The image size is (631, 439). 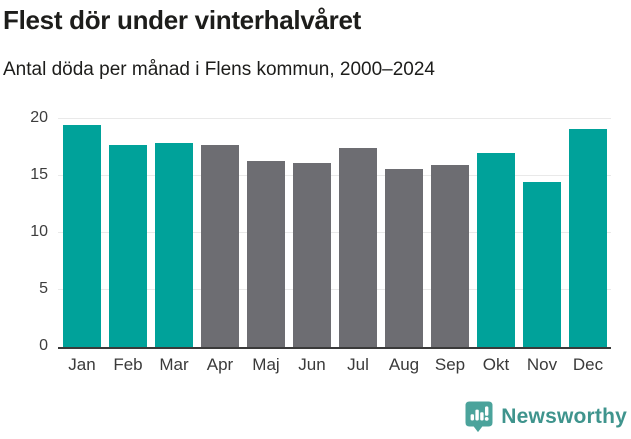 I want to click on bar-maj, so click(x=266, y=254).